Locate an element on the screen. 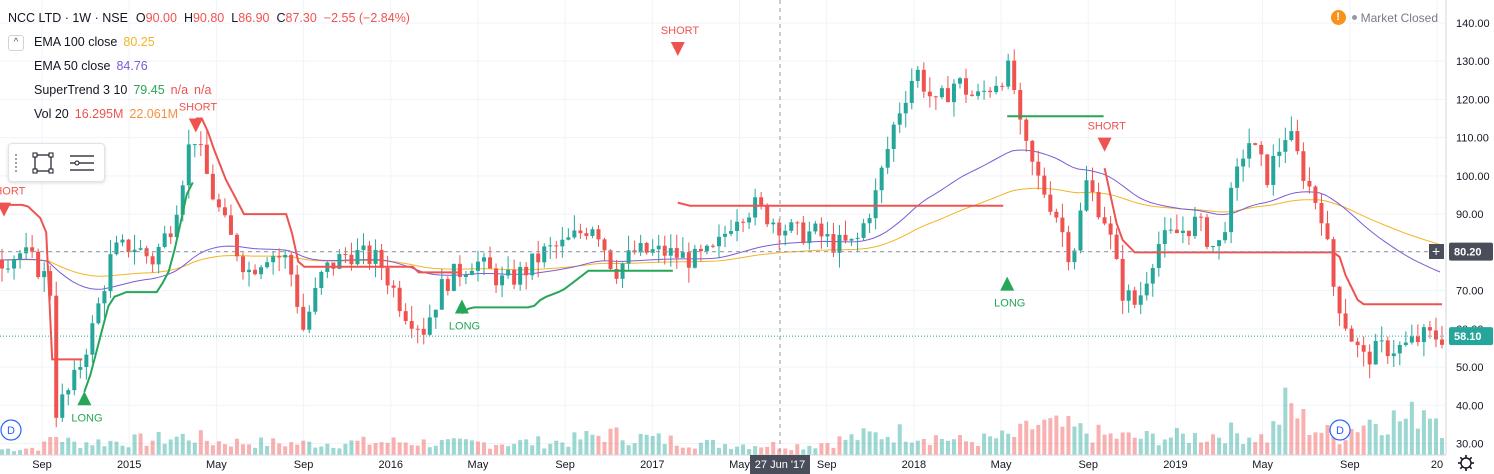 This screenshot has width=1494, height=474. market-status: ! Market Closed is located at coordinates (1384, 17).